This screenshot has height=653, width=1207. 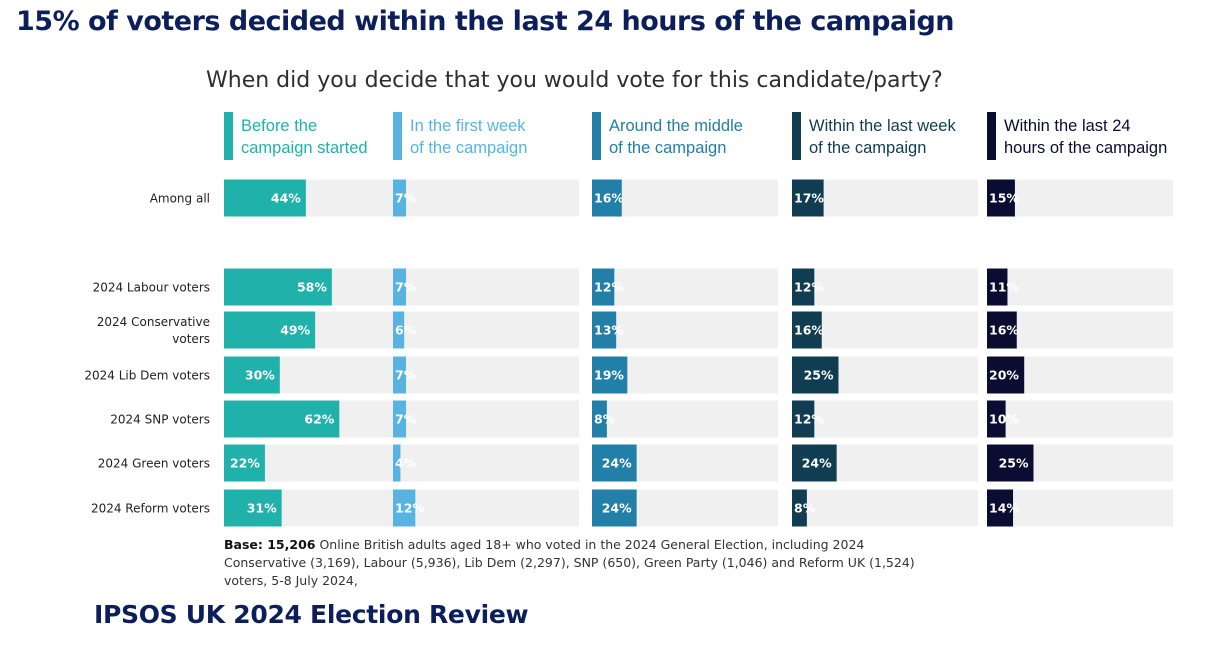 What do you see at coordinates (160, 420) in the screenshot?
I see `category-label-4-0: 2024 SNP voters` at bounding box center [160, 420].